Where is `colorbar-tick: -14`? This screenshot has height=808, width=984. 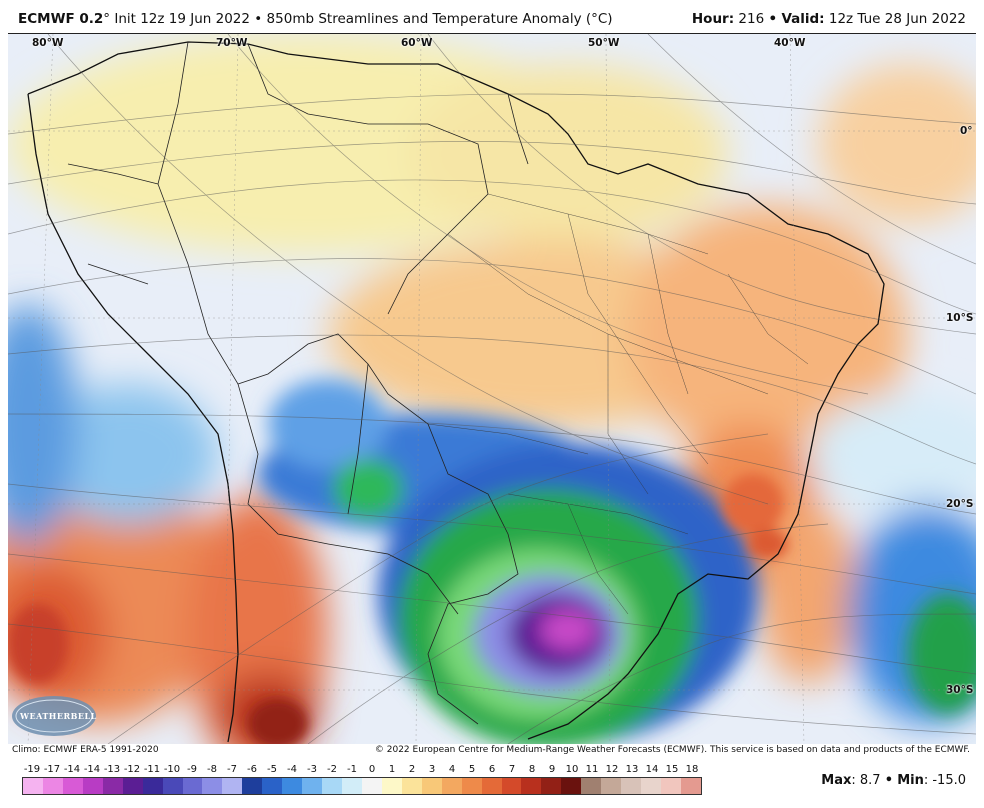 colorbar-tick: -14 is located at coordinates (92, 769).